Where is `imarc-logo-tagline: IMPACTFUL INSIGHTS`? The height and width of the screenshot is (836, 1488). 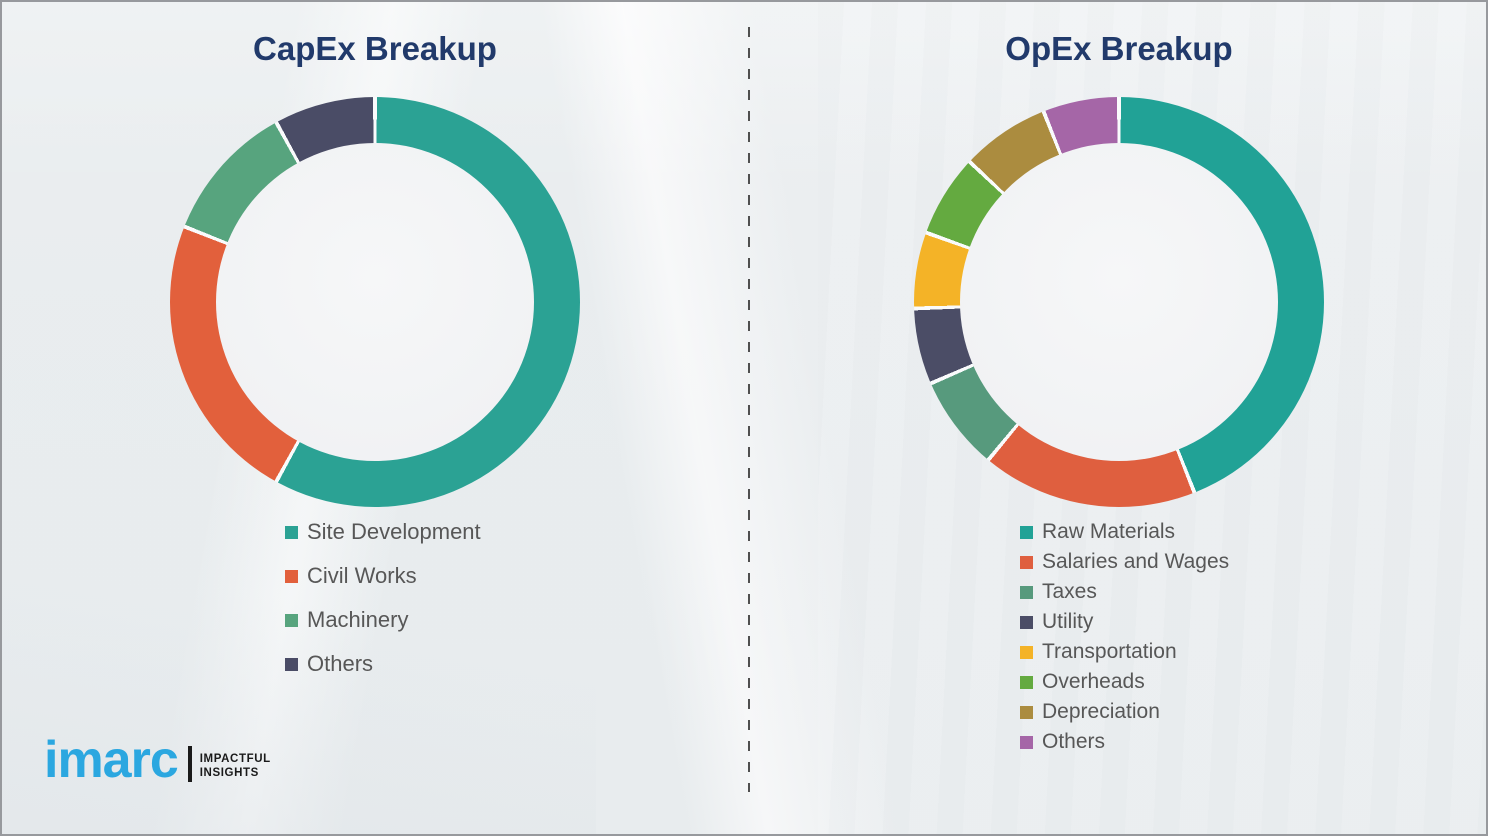 imarc-logo-tagline: IMPACTFUL INSIGHTS is located at coordinates (235, 767).